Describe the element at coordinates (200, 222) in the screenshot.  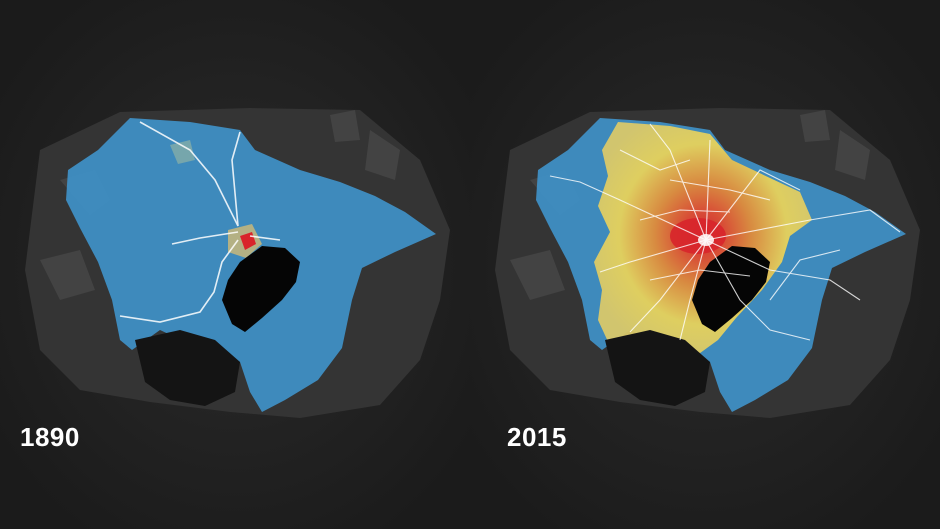
I see `rail-lines` at that location.